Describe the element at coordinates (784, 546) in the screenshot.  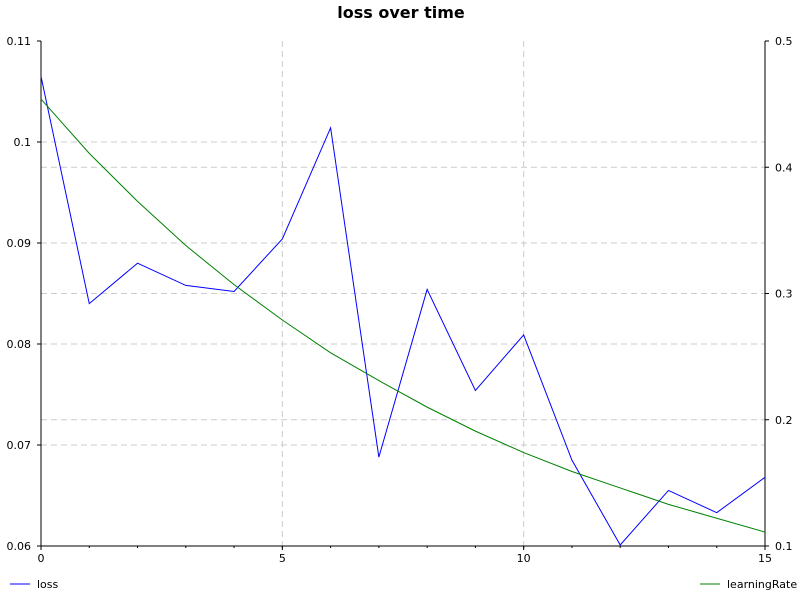
I see `y-right-tick-label: 0.1` at that location.